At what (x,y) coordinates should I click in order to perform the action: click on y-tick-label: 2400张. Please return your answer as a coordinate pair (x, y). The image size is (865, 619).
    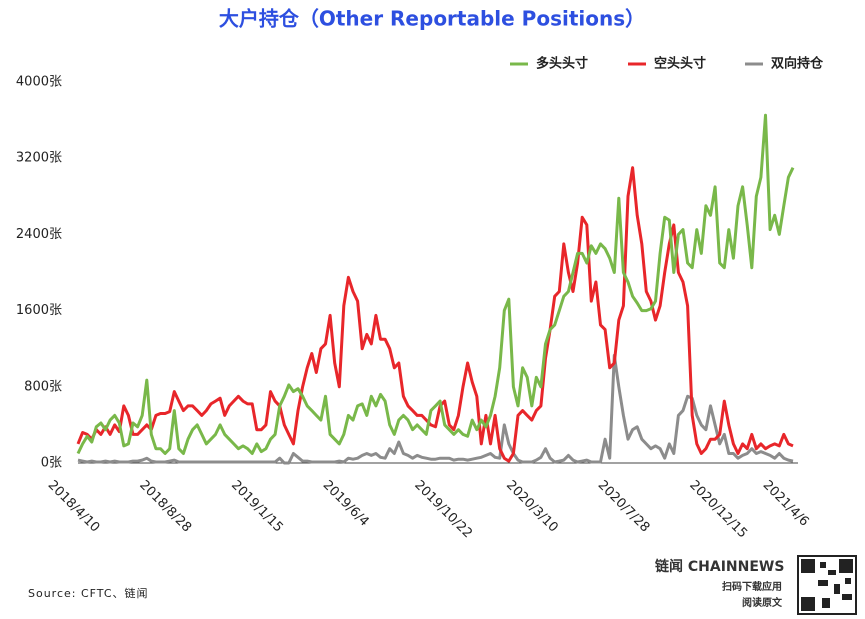
    Looking at the image, I should click on (39, 234).